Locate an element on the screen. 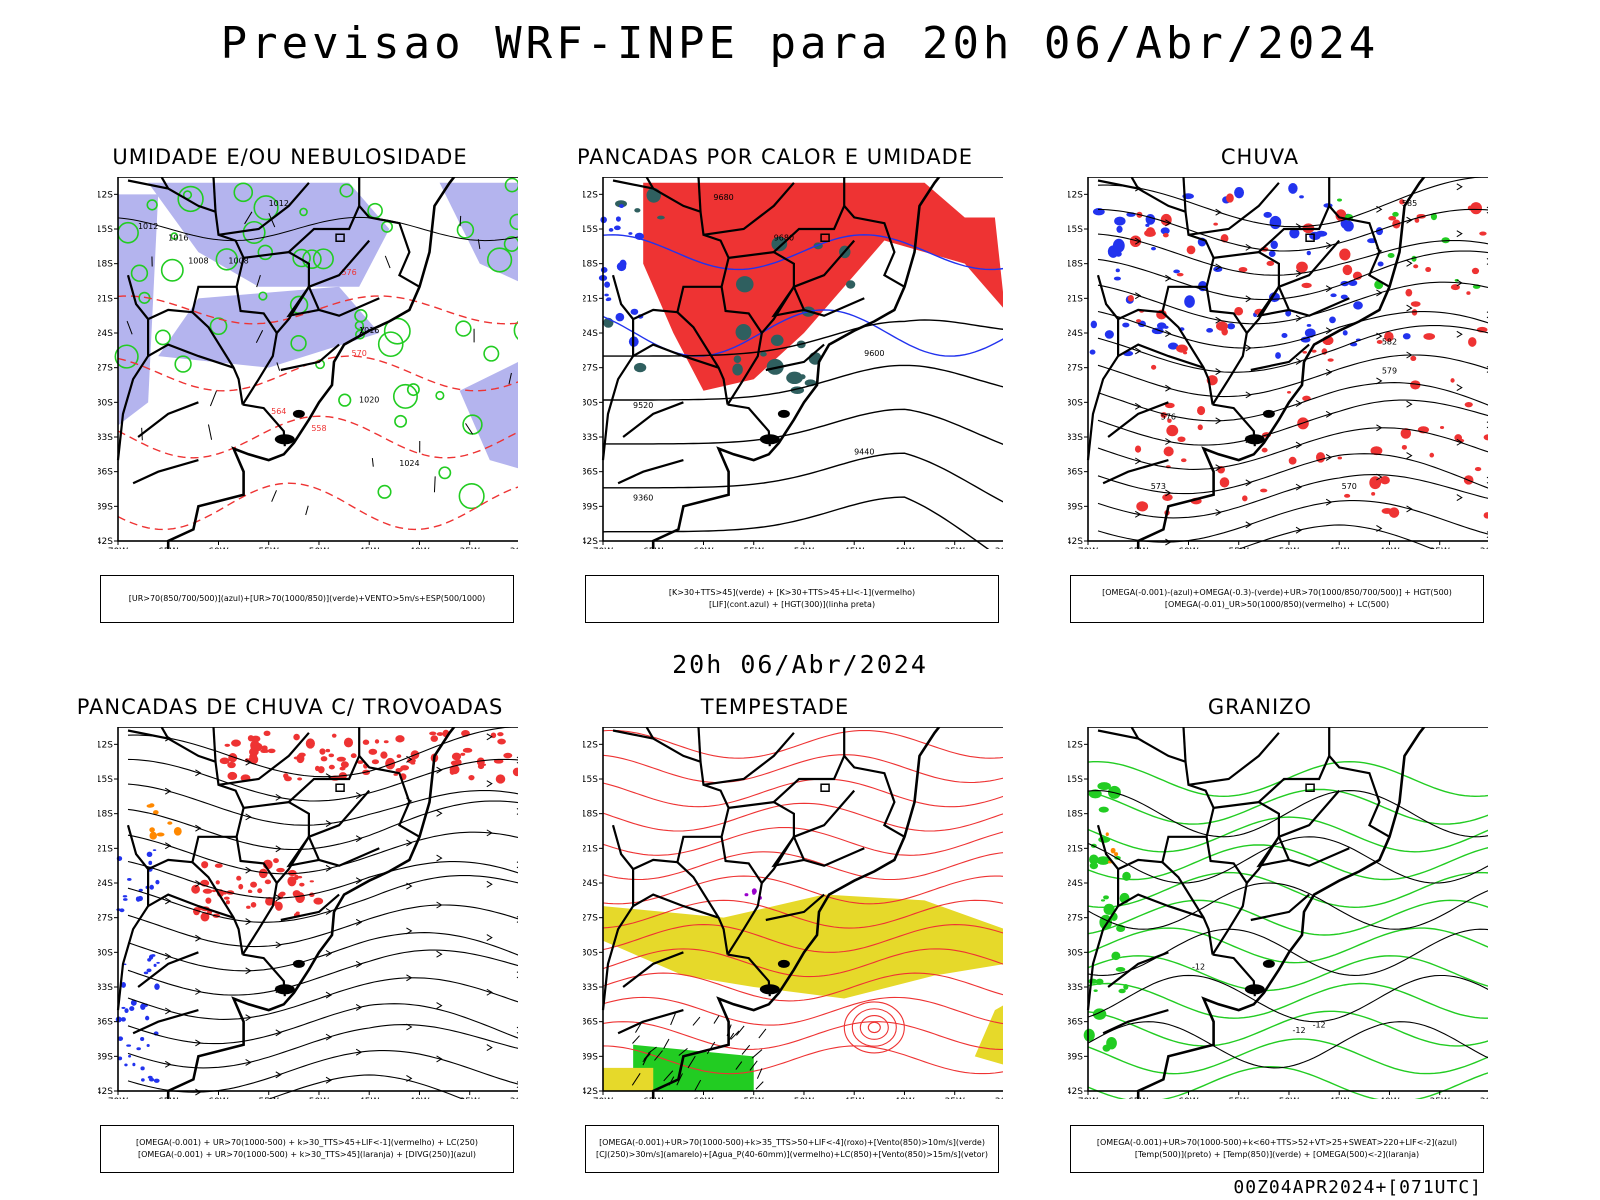 This screenshot has height=1200, width=1600. lat-label: 39S is located at coordinates (1075, 1057).